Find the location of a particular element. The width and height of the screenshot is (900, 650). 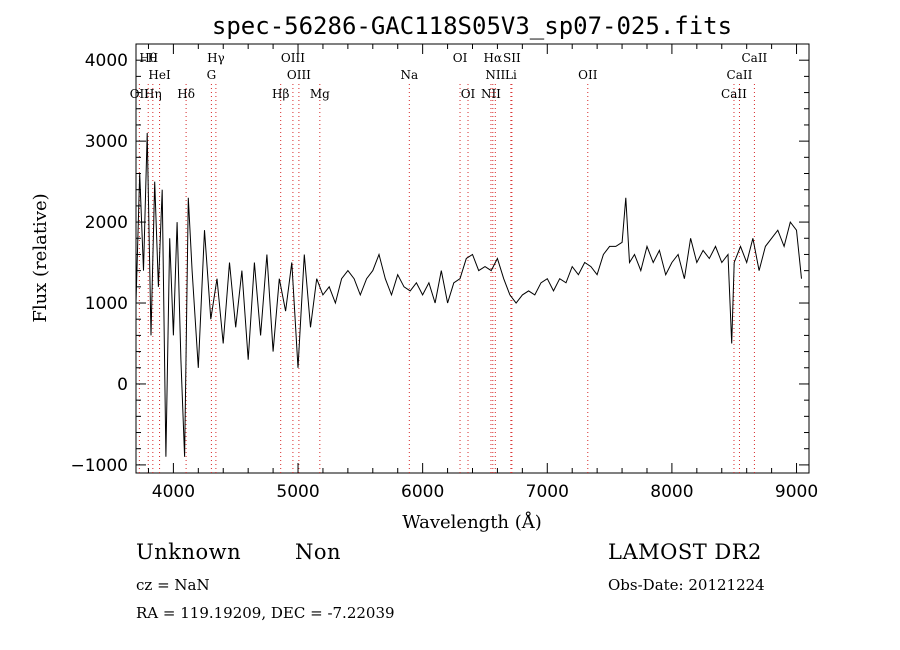

line-label-1: H is located at coordinates (153, 58).